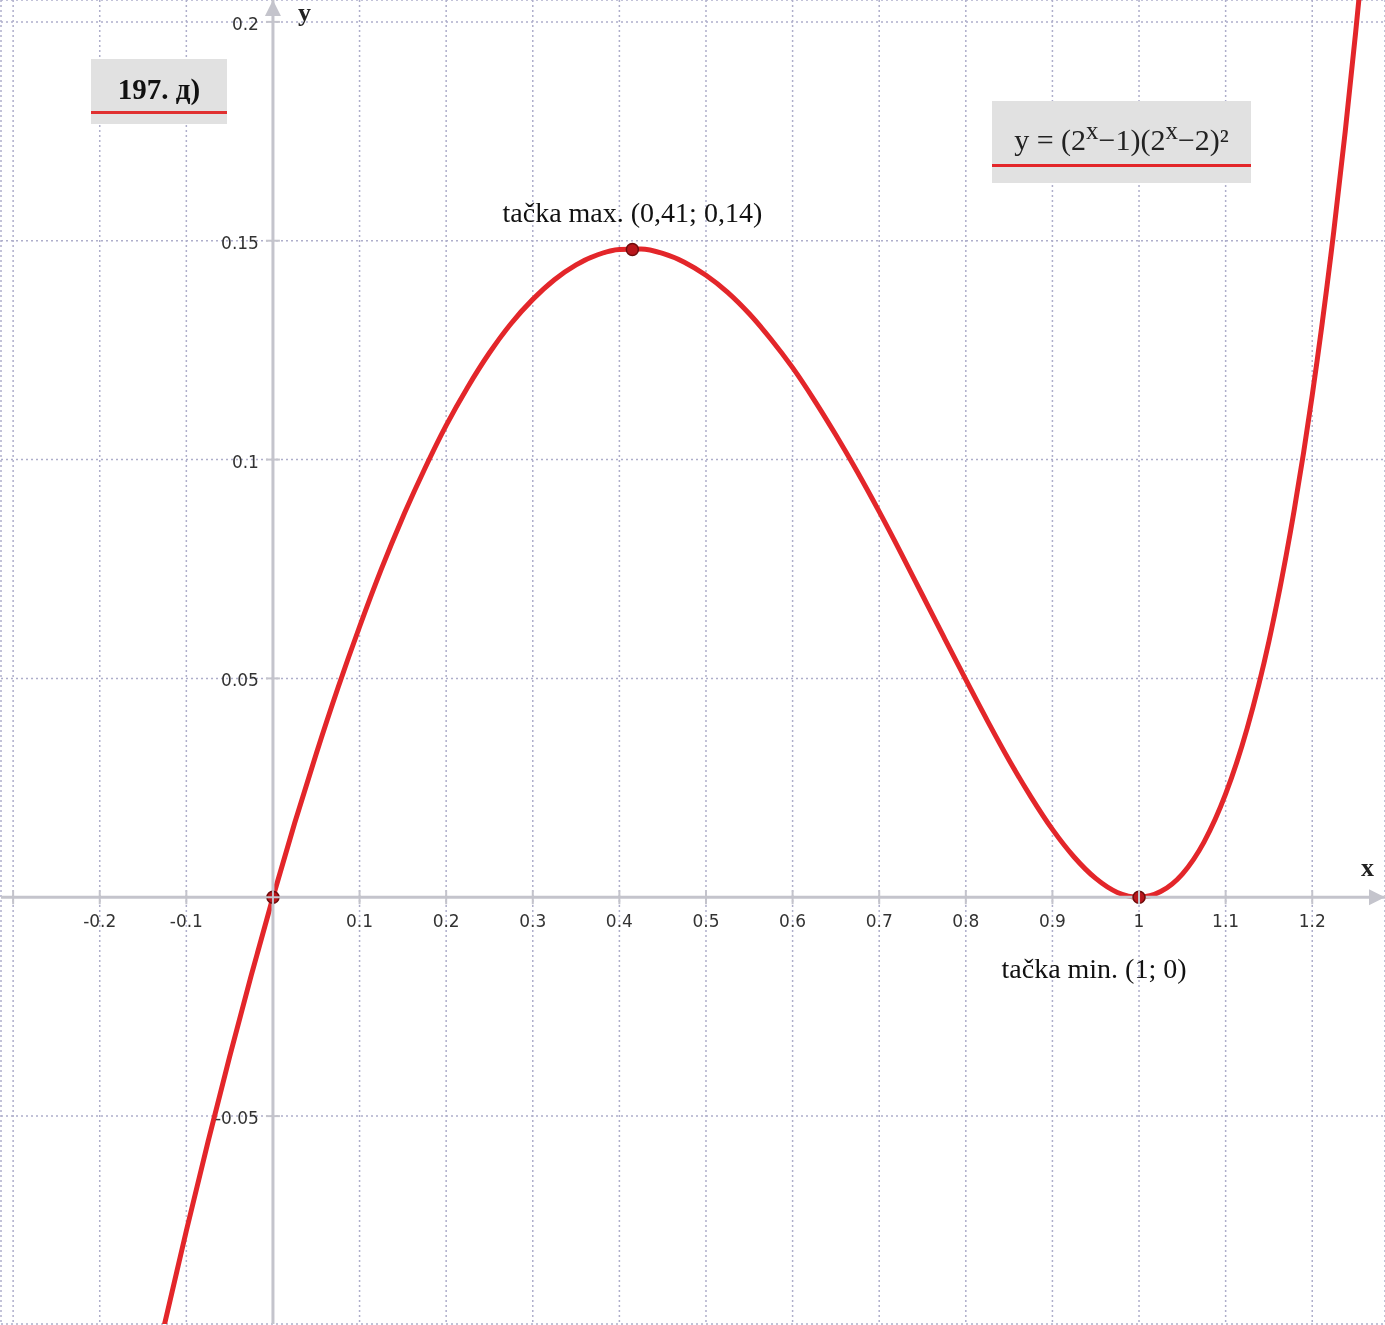 The height and width of the screenshot is (1325, 1385). Describe the element at coordinates (236, 1118) in the screenshot. I see `y-tick-label: -0.05` at that location.